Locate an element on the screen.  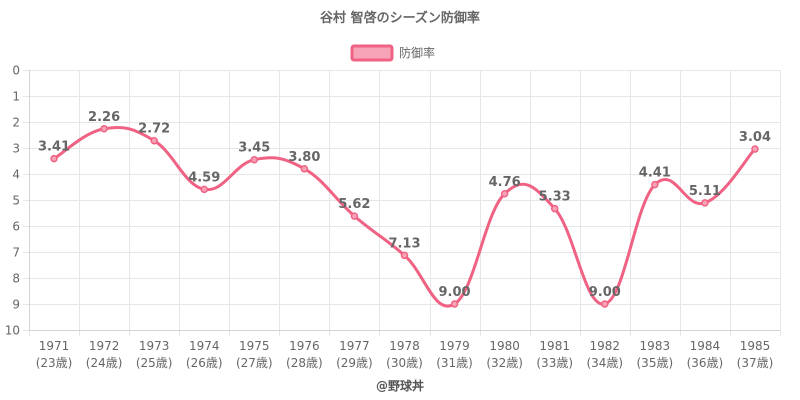
x-tick-sublabel: (23歳) is located at coordinates (54, 363).